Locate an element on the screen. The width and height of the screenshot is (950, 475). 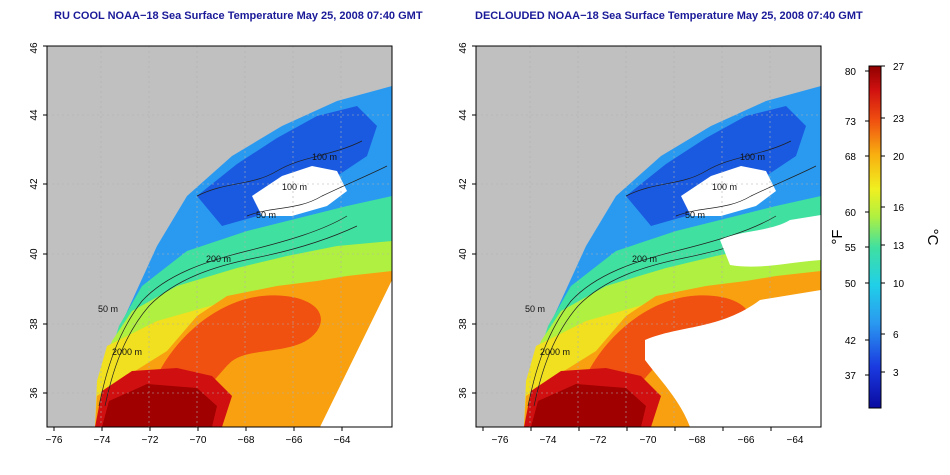
colorbar-c-tick: 16 is located at coordinates (899, 208).